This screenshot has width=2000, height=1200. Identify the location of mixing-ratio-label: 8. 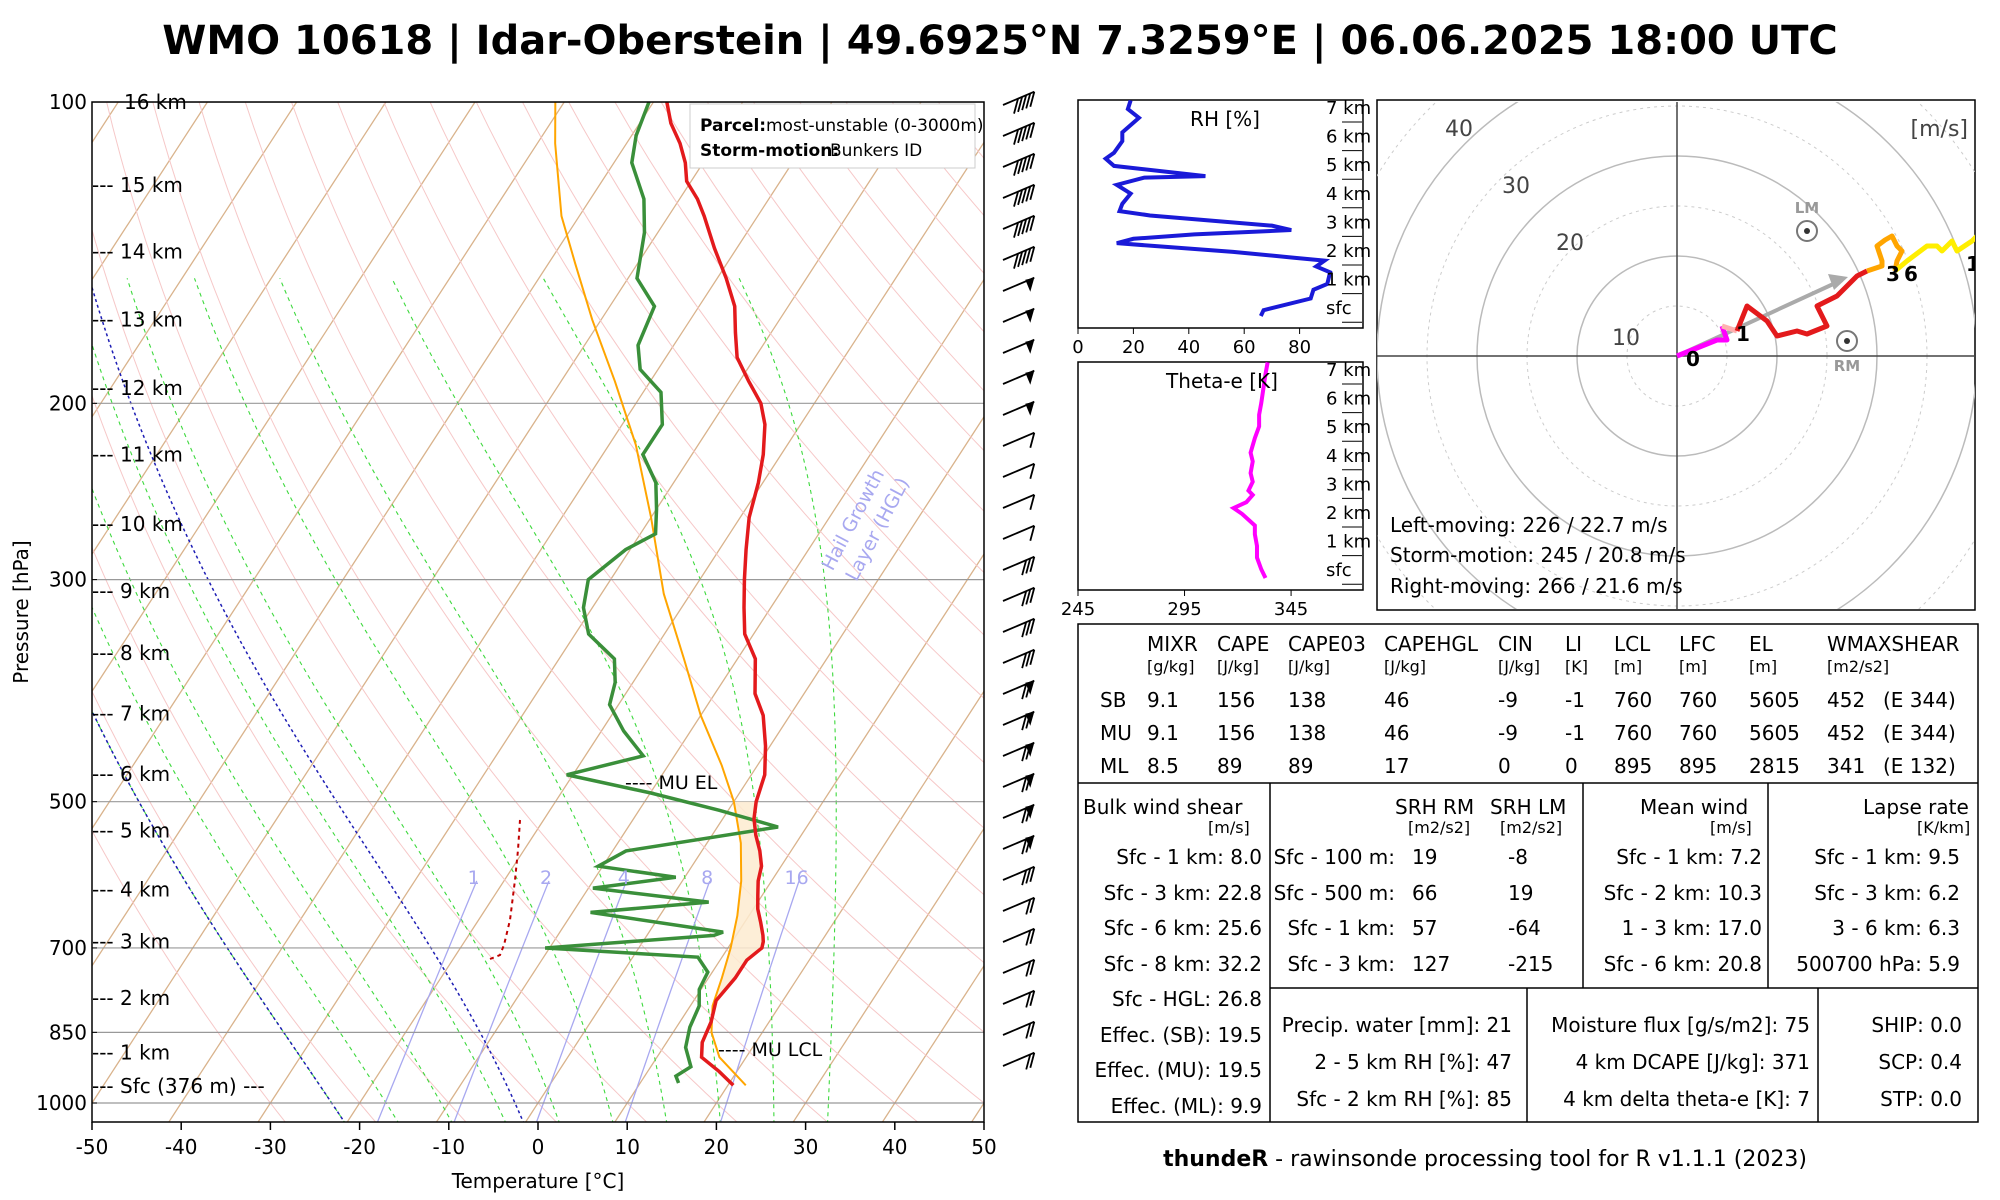
(707, 878).